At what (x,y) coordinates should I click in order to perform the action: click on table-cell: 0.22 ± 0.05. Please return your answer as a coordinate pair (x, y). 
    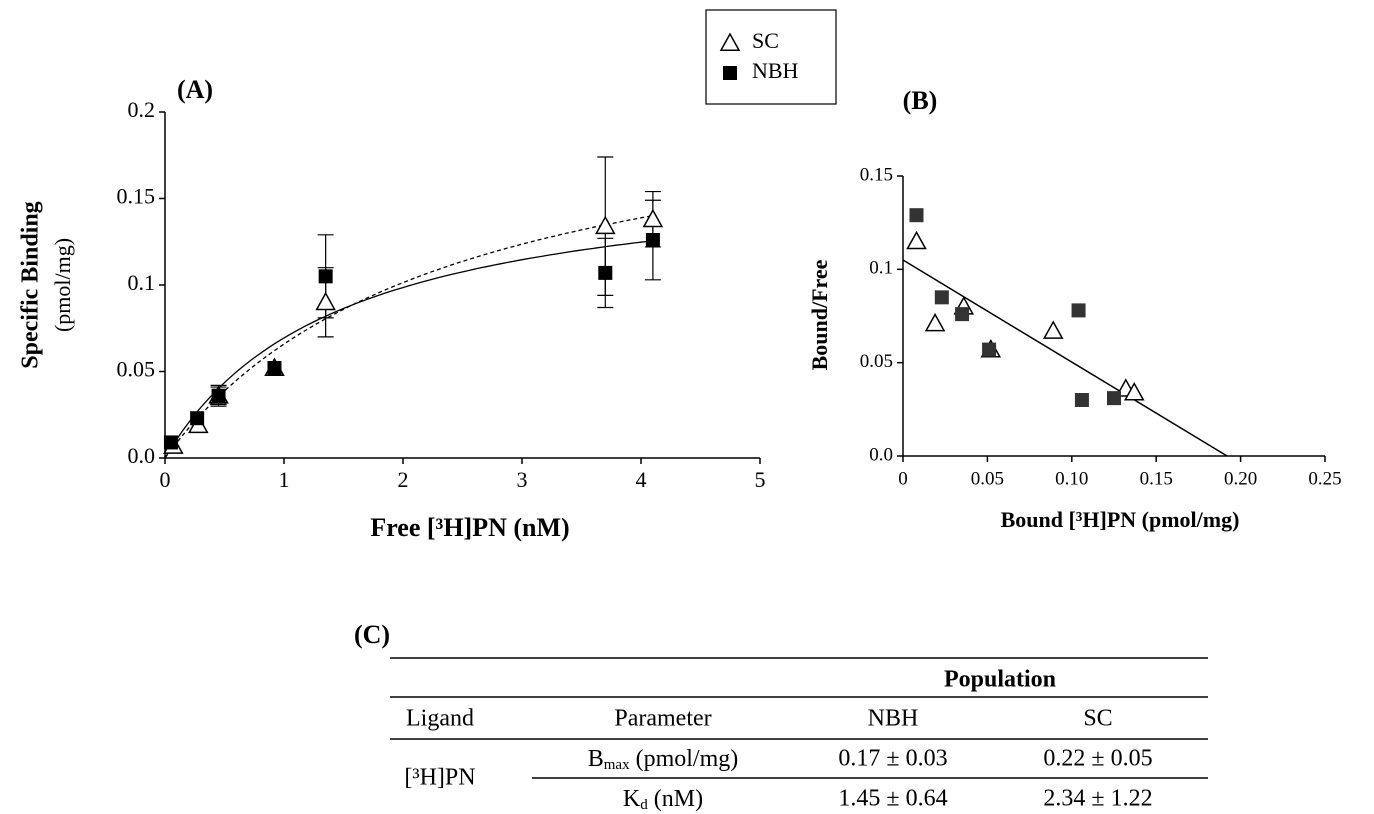
    Looking at the image, I should click on (1097, 759).